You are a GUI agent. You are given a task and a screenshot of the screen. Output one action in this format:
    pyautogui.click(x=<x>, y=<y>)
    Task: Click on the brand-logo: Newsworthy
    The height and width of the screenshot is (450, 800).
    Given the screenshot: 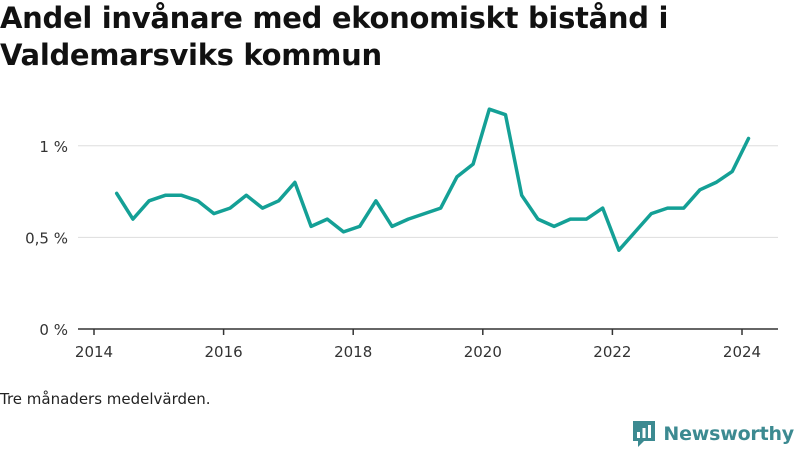 What is the action you would take?
    pyautogui.click(x=712, y=434)
    